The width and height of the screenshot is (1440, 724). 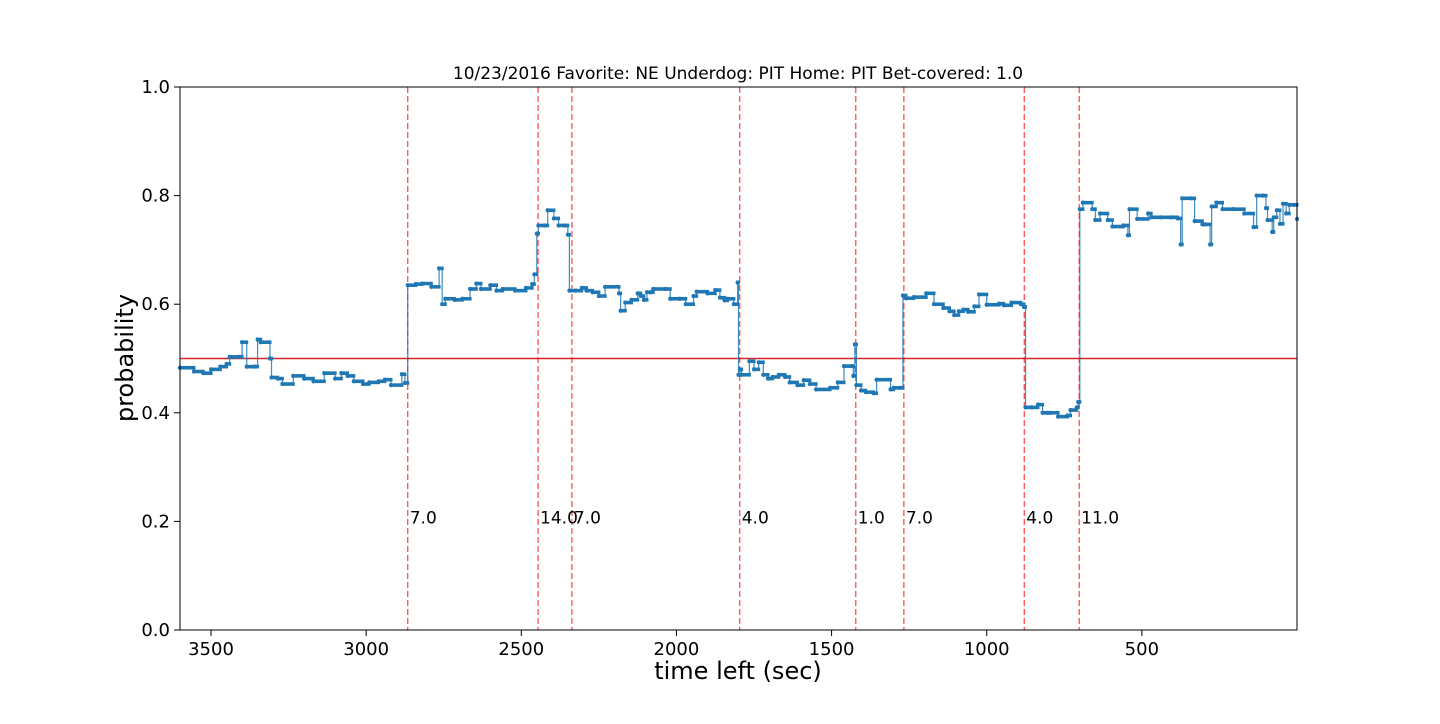 I want to click on y-axis-ticks: 0.0 0.2 0.4 0.6 0.8 1.0, so click(x=160, y=359).